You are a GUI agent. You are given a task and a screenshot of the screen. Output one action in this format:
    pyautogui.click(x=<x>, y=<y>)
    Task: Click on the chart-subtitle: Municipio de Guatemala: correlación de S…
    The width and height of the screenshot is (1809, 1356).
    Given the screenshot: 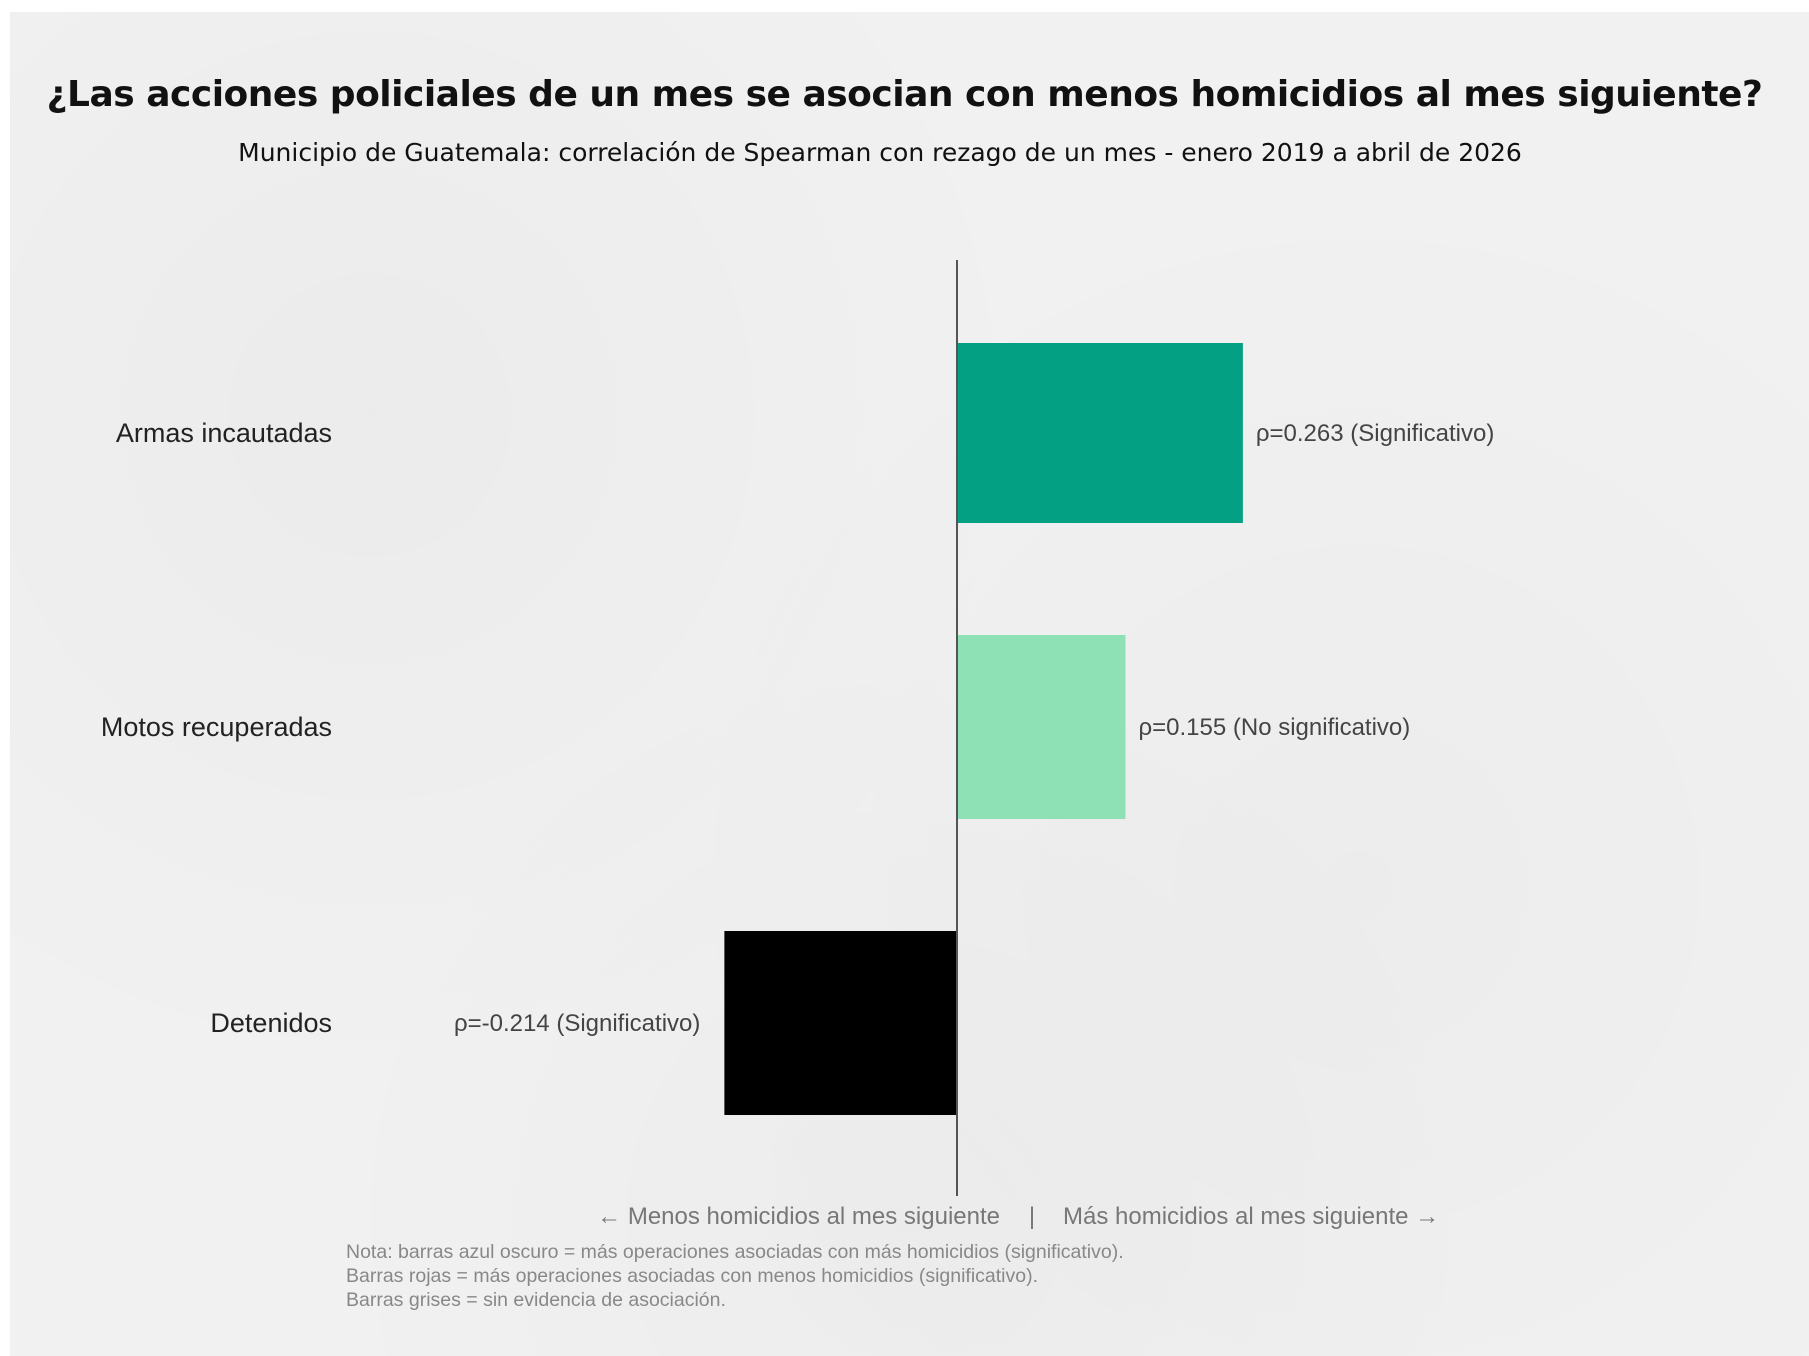 What is the action you would take?
    pyautogui.click(x=880, y=152)
    